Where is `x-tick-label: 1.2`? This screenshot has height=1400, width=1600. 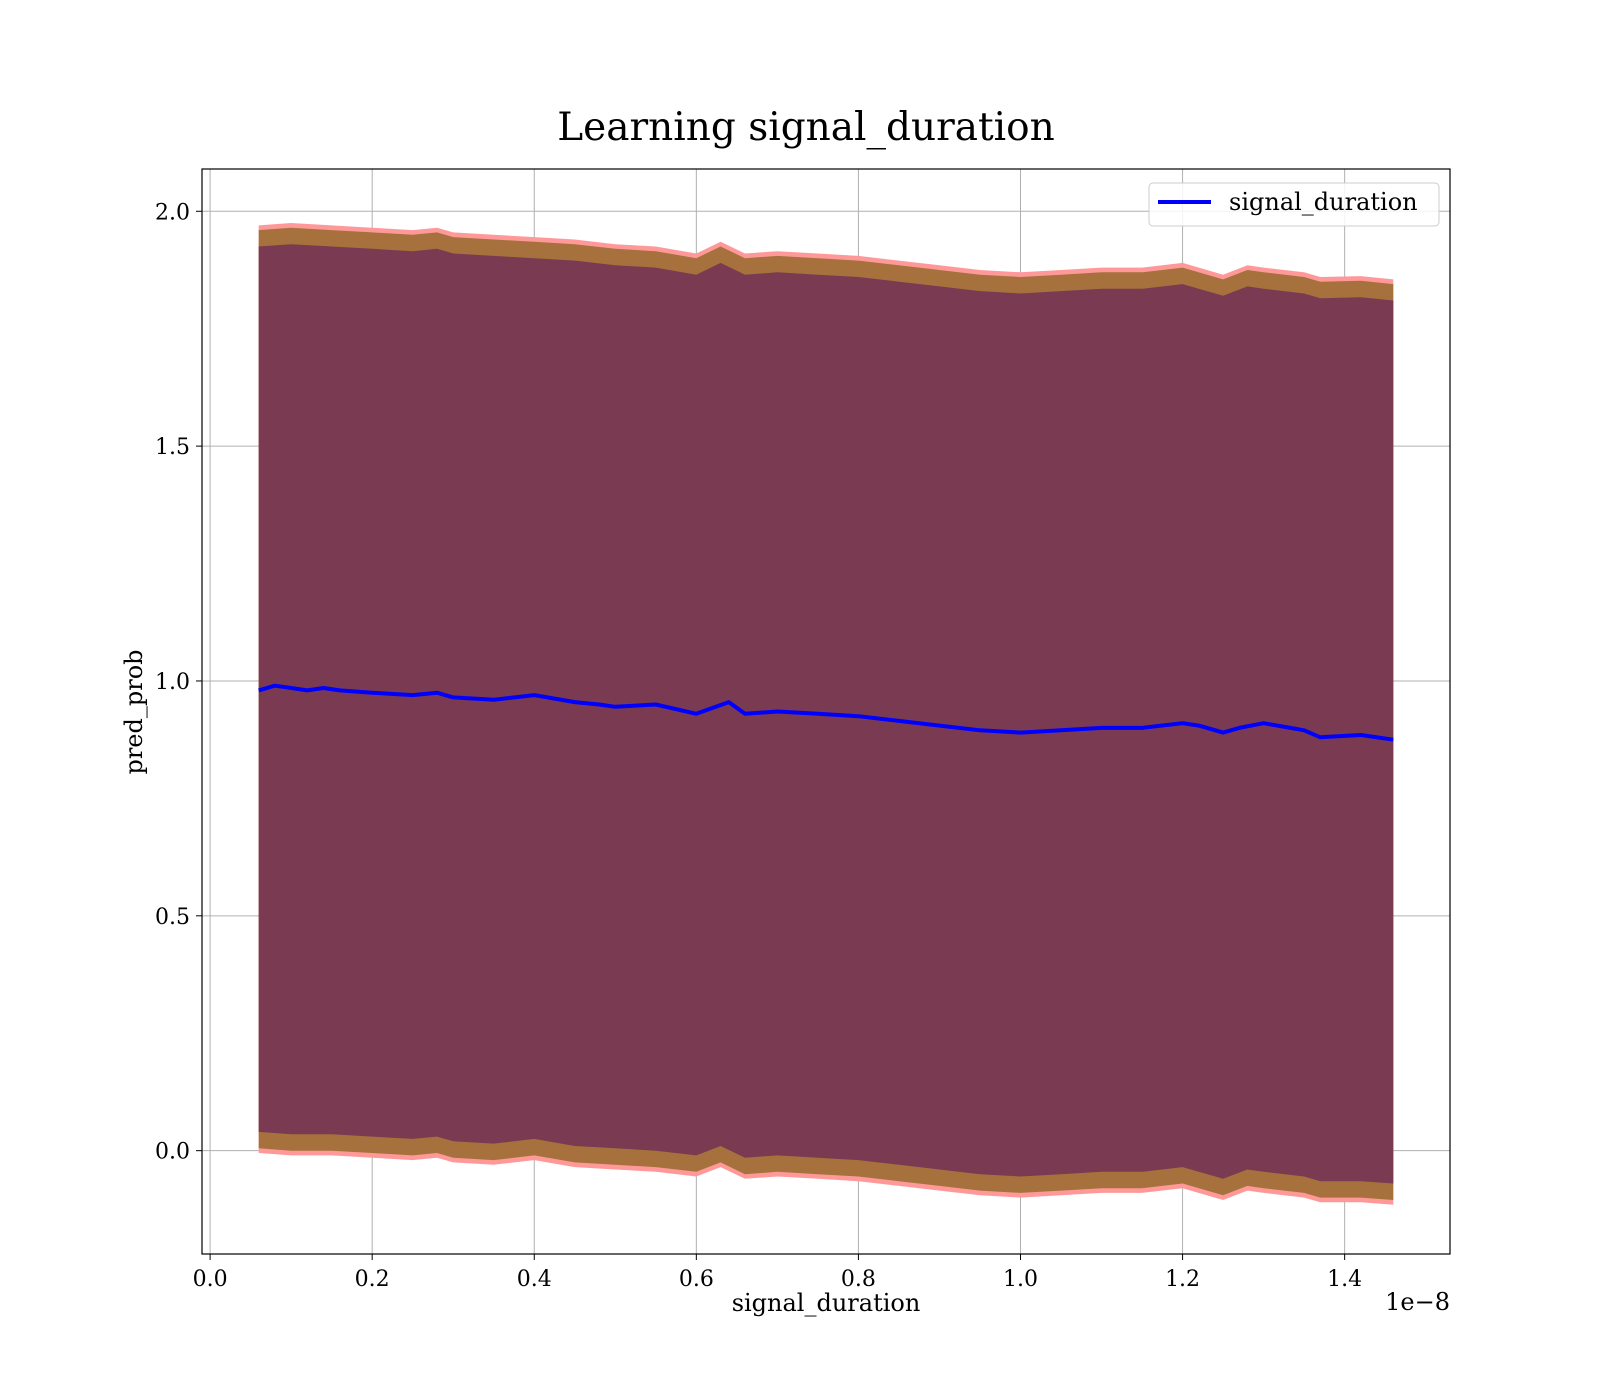
x-tick-label: 1.2 is located at coordinates (1182, 1279).